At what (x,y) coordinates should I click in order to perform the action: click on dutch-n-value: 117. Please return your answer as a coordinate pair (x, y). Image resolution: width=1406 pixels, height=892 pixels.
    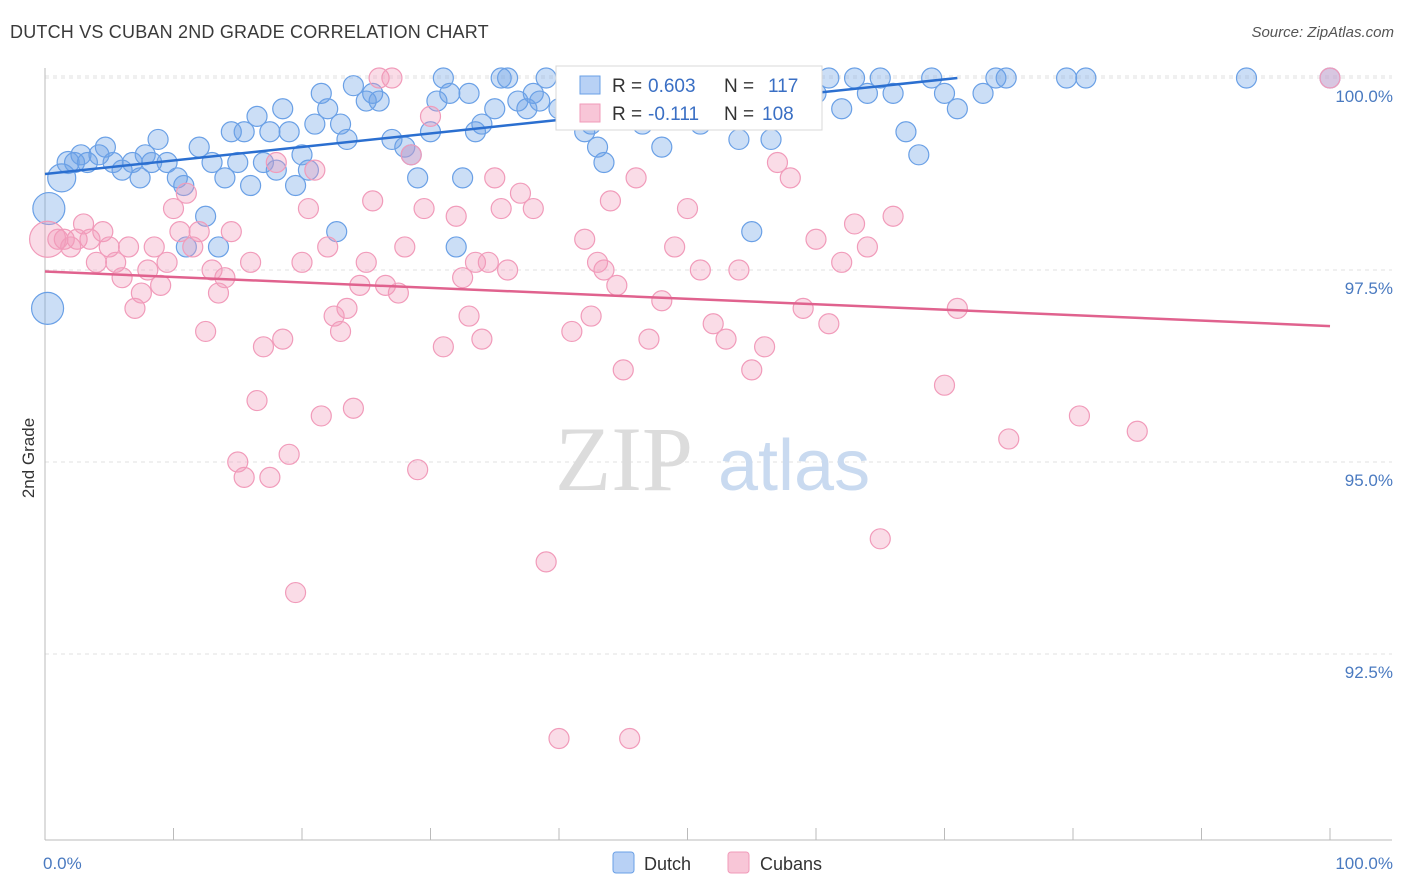
    Looking at the image, I should click on (783, 86).